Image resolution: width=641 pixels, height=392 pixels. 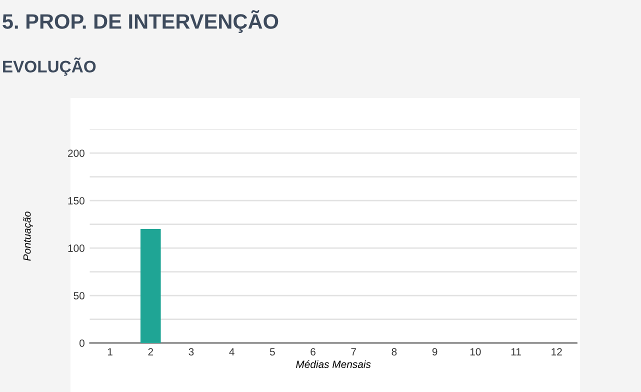 What do you see at coordinates (110, 352) in the screenshot?
I see `x-tick-label: 1` at bounding box center [110, 352].